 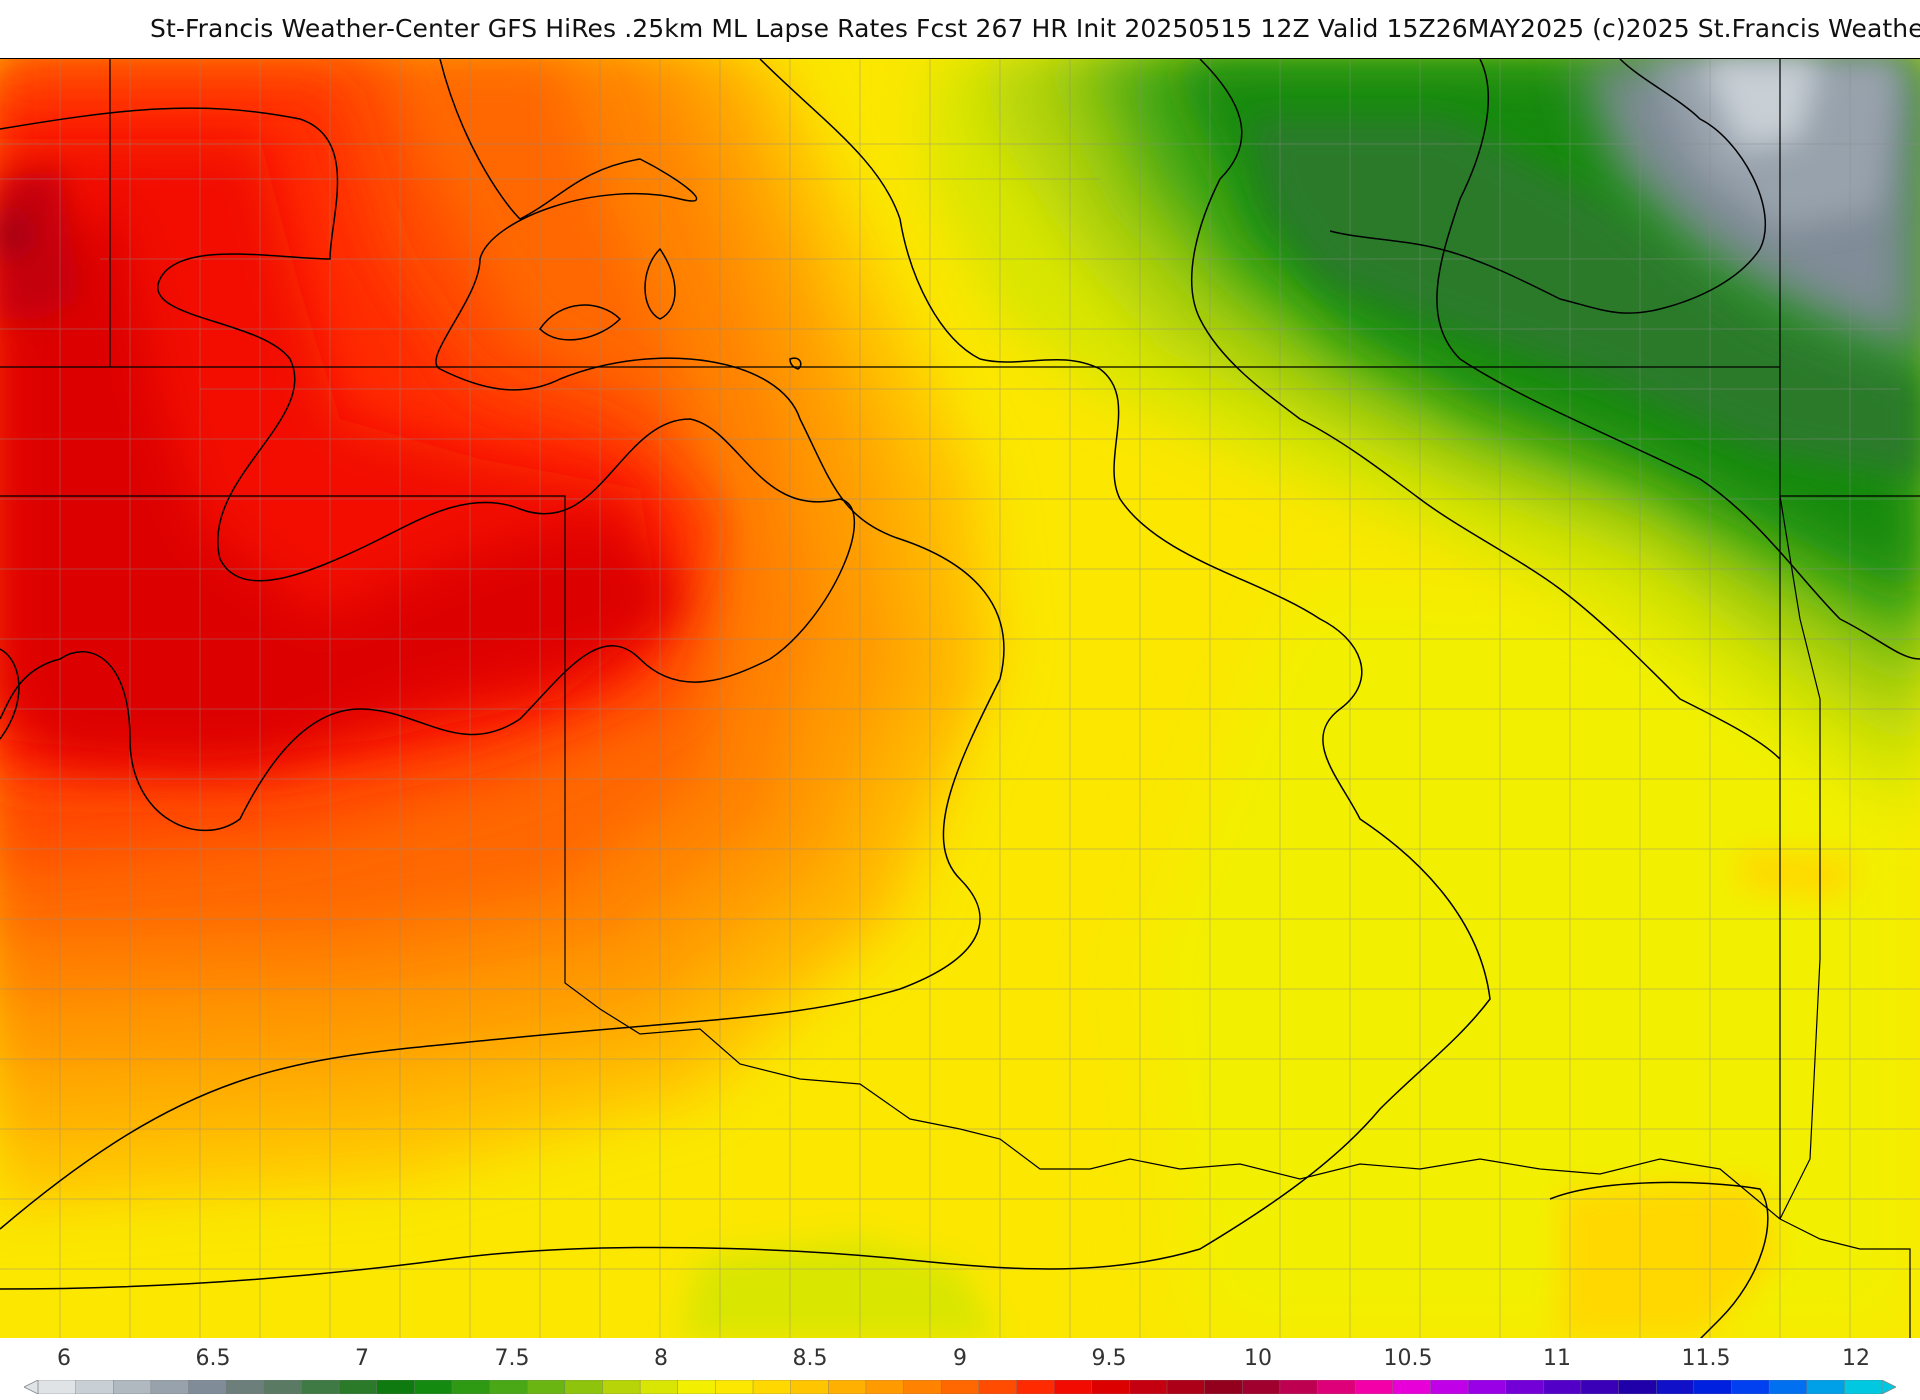 What do you see at coordinates (1856, 1358) in the screenshot?
I see `legend-tick: 12` at bounding box center [1856, 1358].